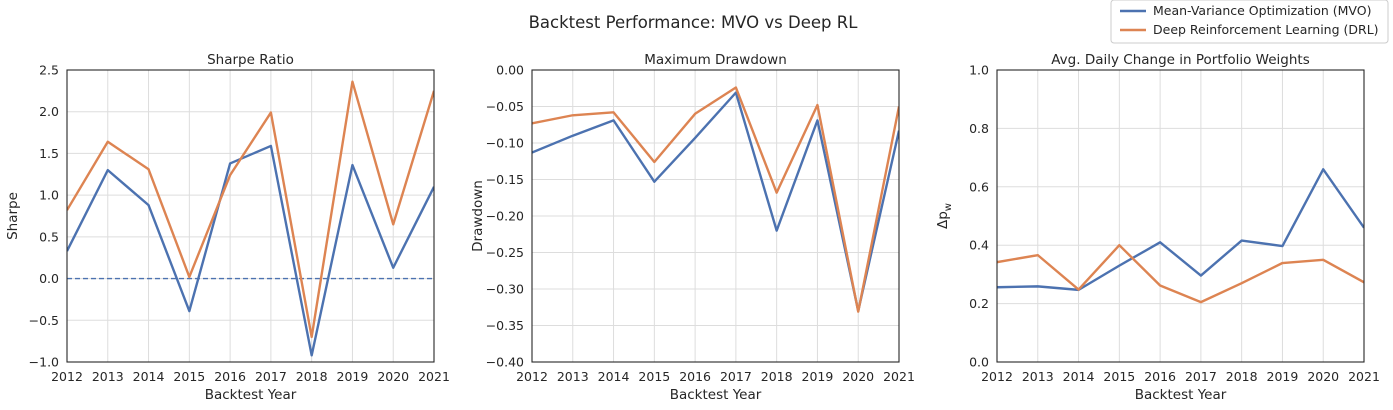 The height and width of the screenshot is (410, 1393). What do you see at coordinates (694, 22) in the screenshot?
I see `figure-title: Backtest Performance: MVO vs Deep RL` at bounding box center [694, 22].